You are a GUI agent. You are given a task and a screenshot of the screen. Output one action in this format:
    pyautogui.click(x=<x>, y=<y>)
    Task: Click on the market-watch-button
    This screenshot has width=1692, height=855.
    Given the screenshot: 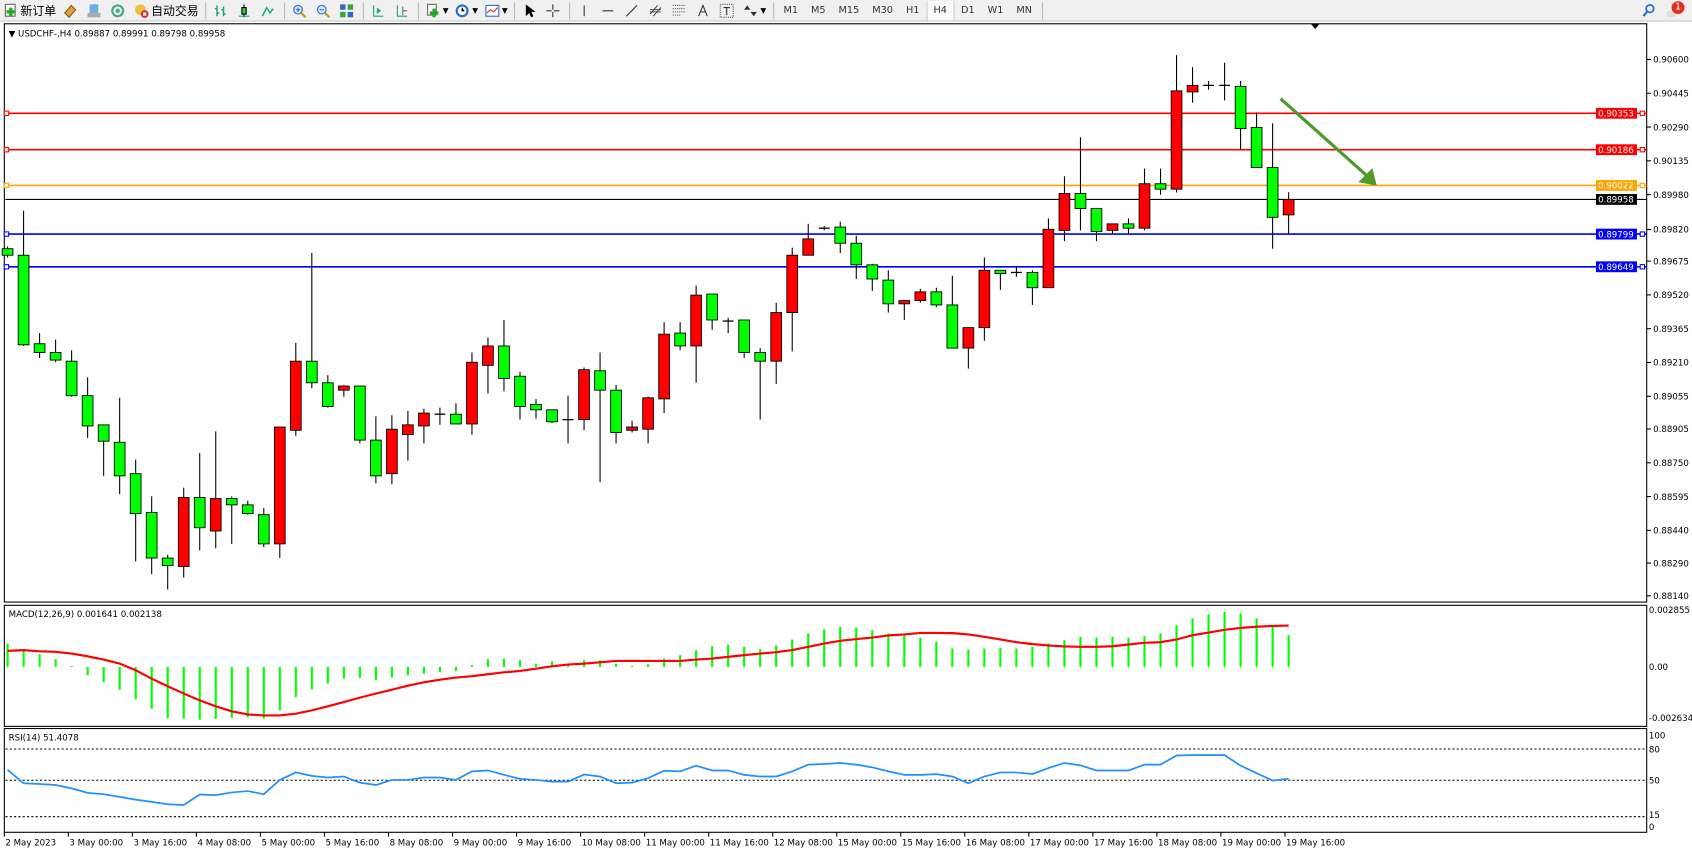 What is the action you would take?
    pyautogui.click(x=71, y=10)
    